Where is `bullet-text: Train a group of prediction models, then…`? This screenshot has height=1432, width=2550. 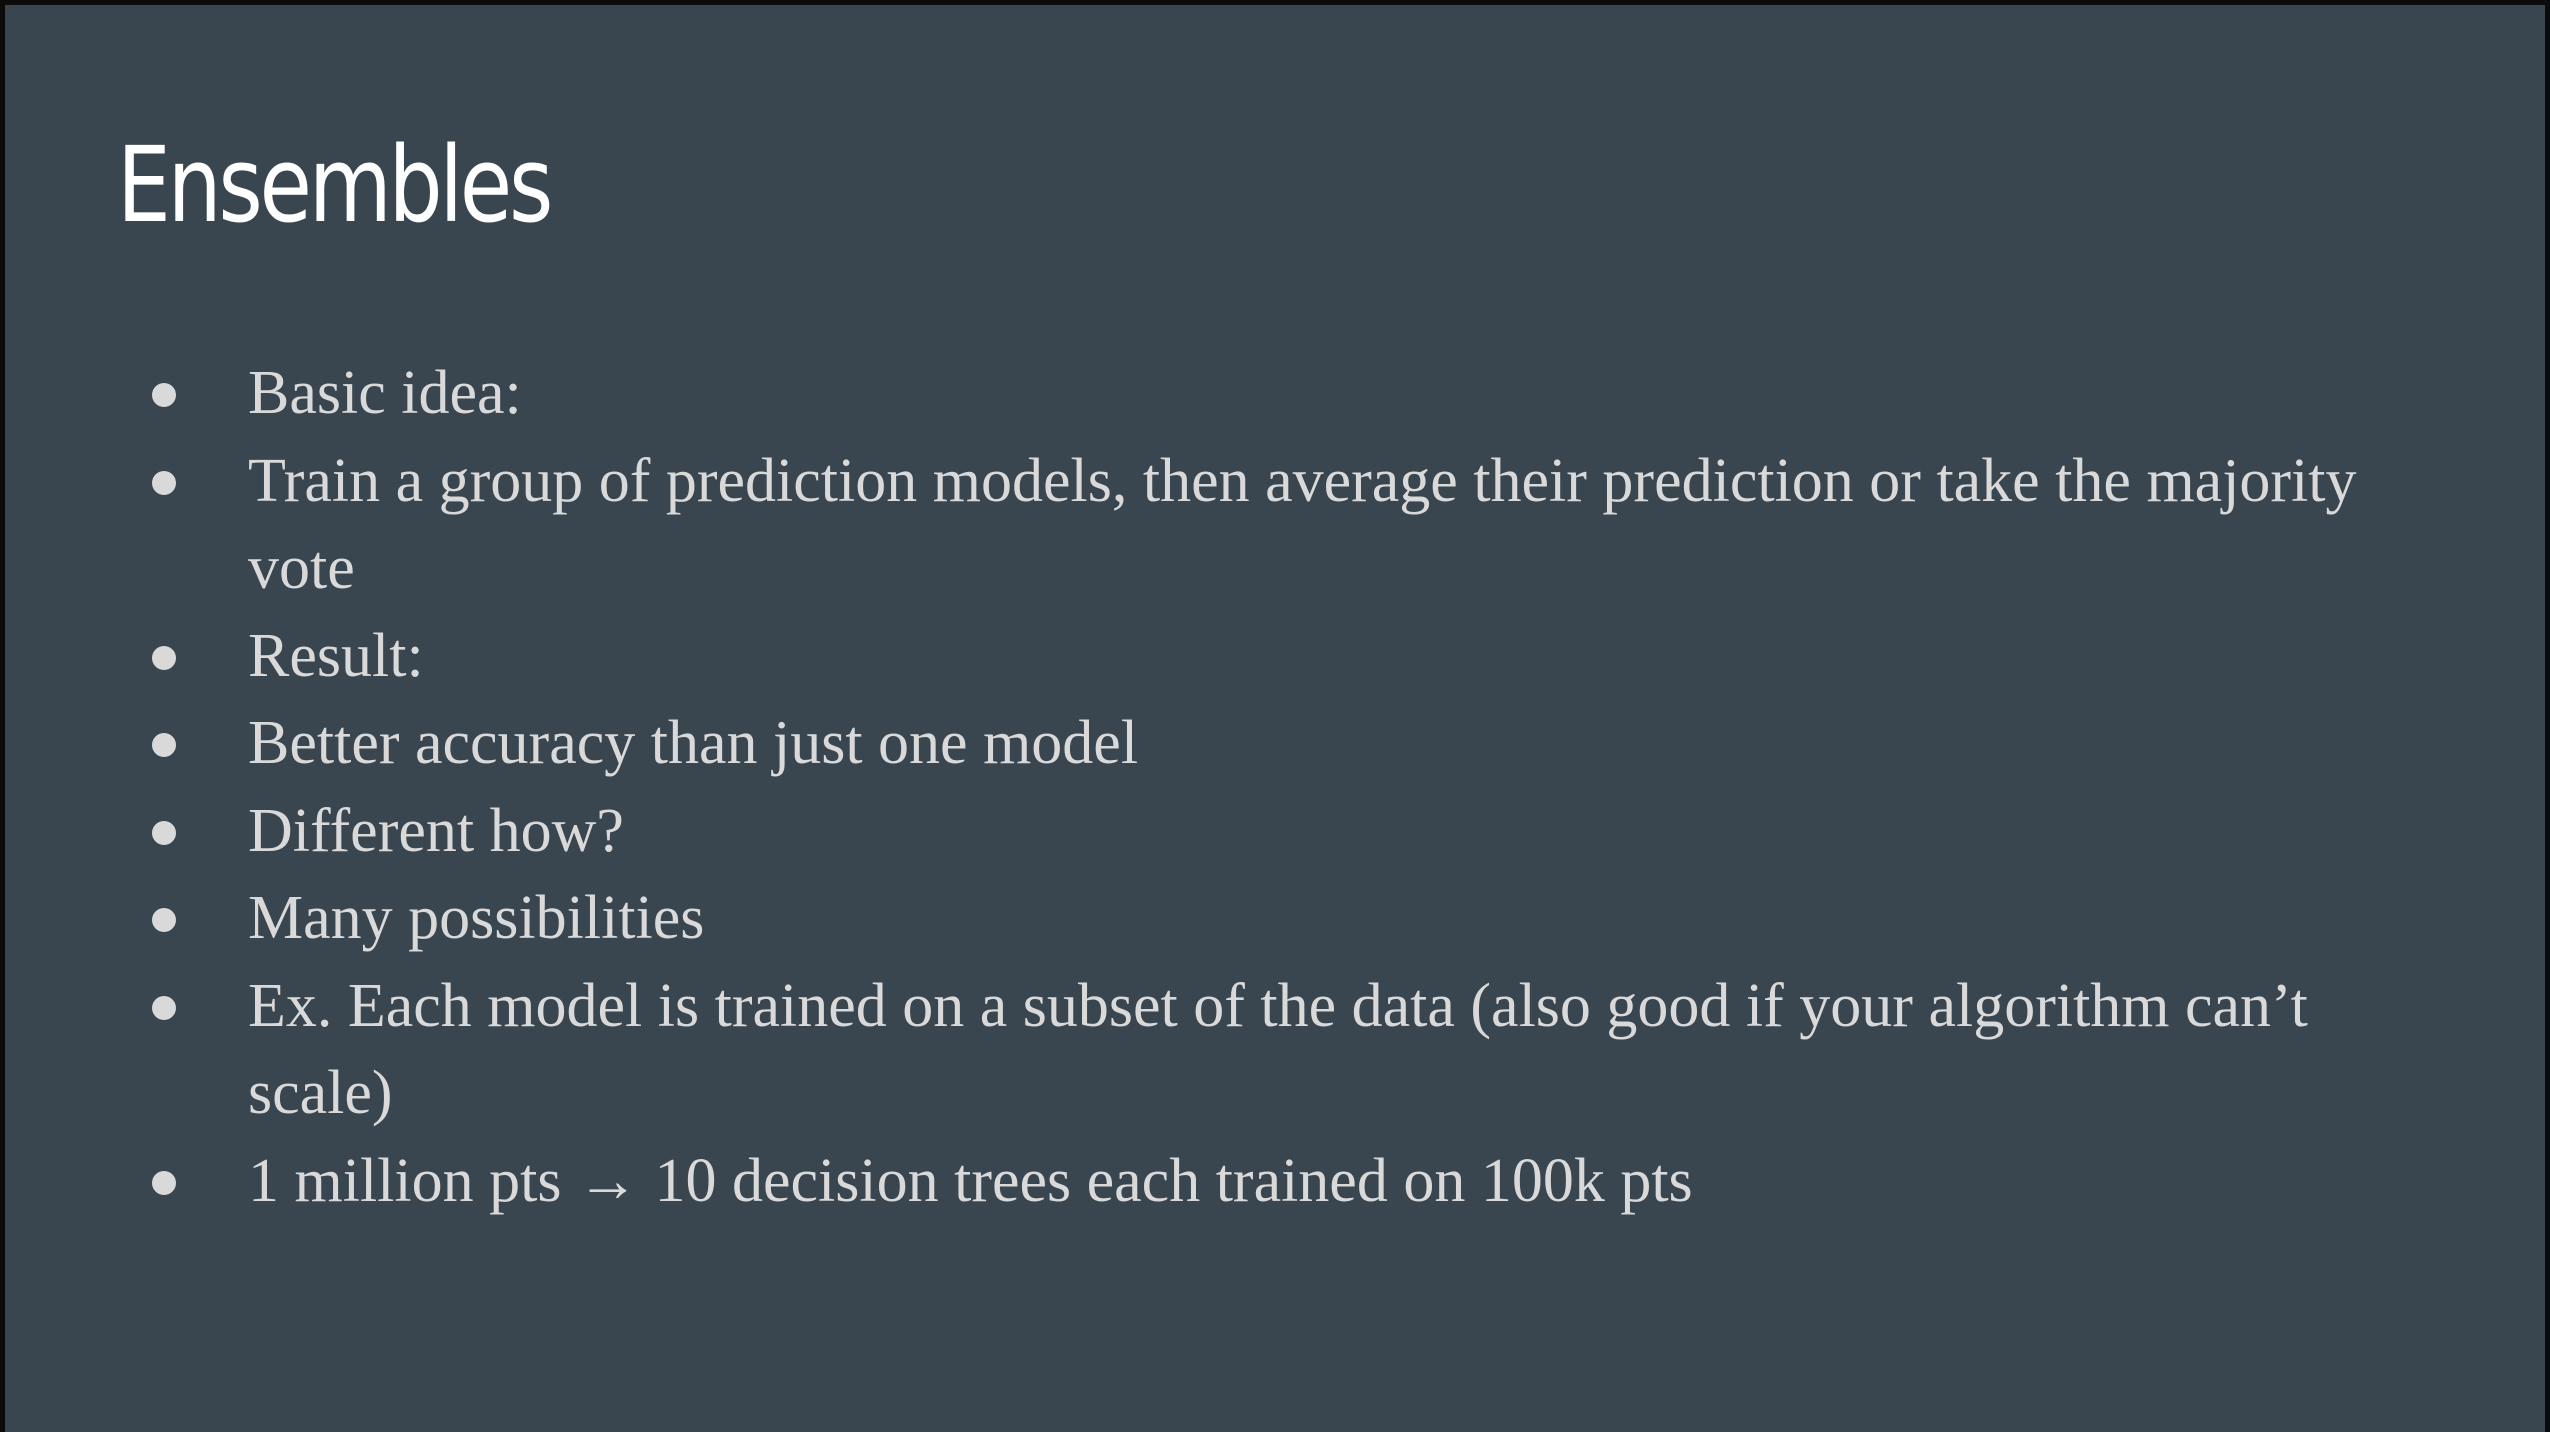 bullet-text: Train a group of prediction models, then… is located at coordinates (1302, 524).